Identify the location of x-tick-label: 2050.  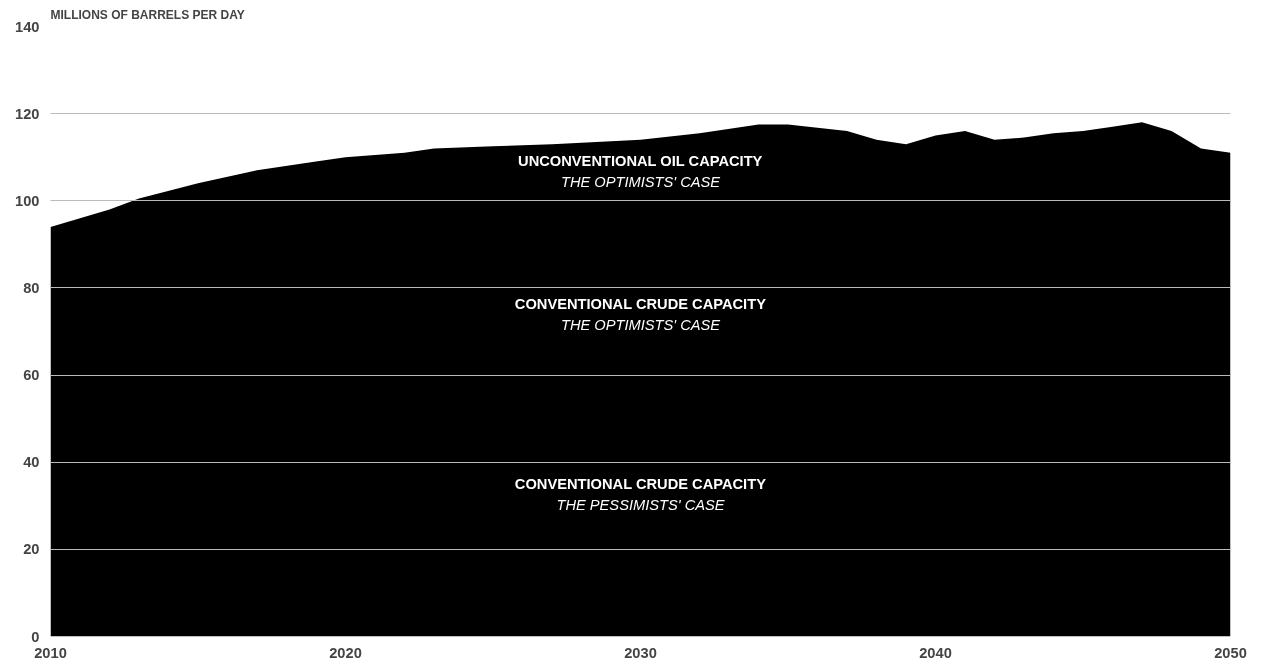
(1230, 652).